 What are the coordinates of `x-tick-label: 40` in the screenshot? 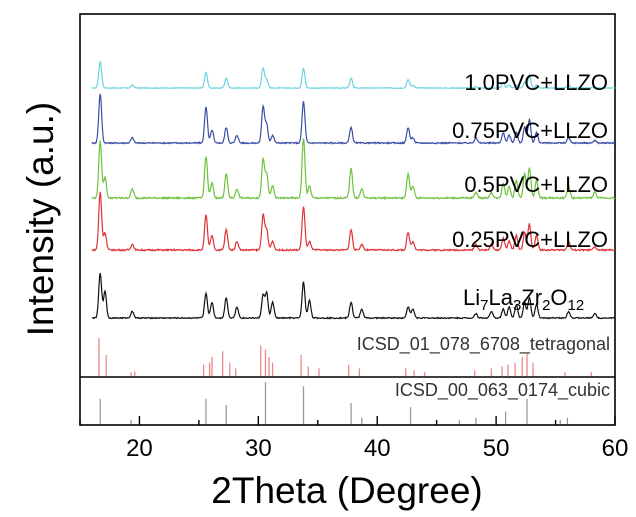 It's located at (377, 448).